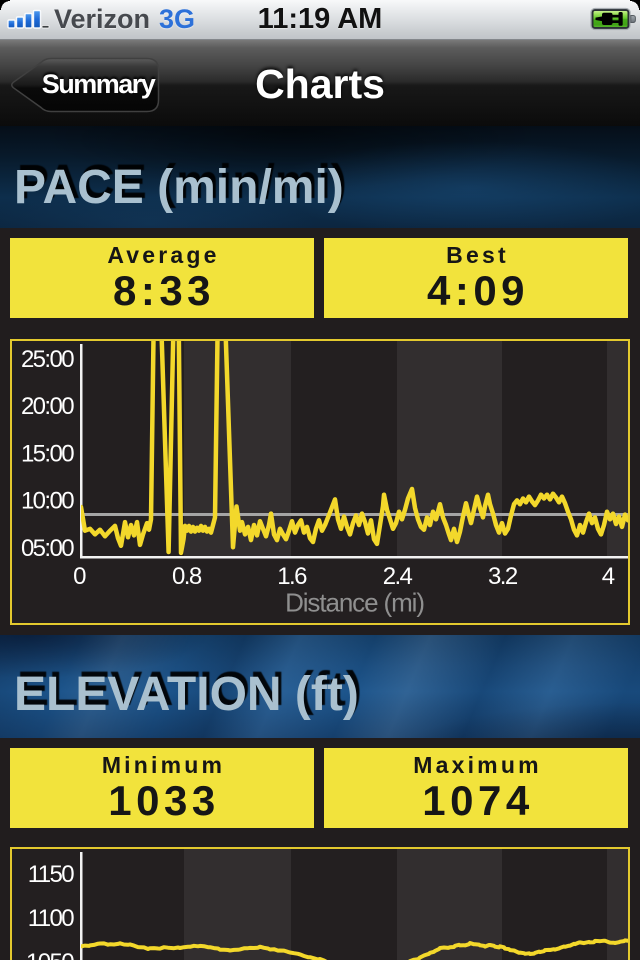 The image size is (640, 960). Describe the element at coordinates (187, 576) in the screenshot. I see `svg-text: 0.8` at that location.